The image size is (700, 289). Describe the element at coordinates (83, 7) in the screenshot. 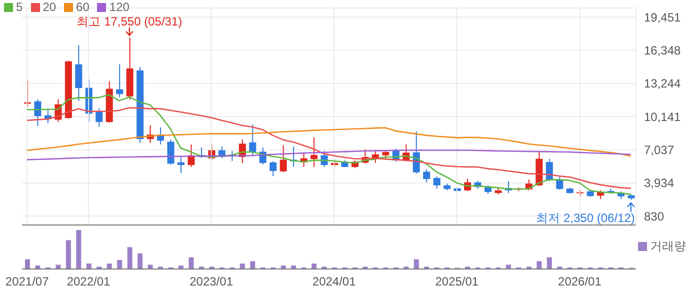

I see `legend-label: 60` at that location.